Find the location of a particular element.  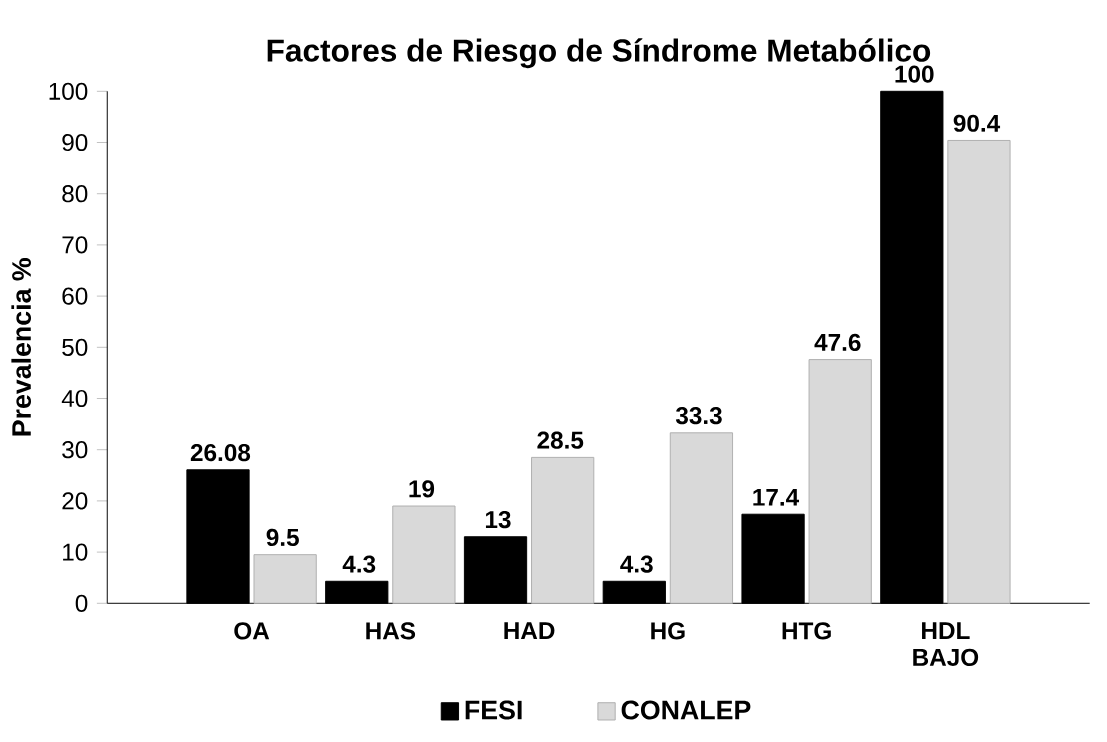

x-tick-label: HDL BAJO is located at coordinates (946, 644).